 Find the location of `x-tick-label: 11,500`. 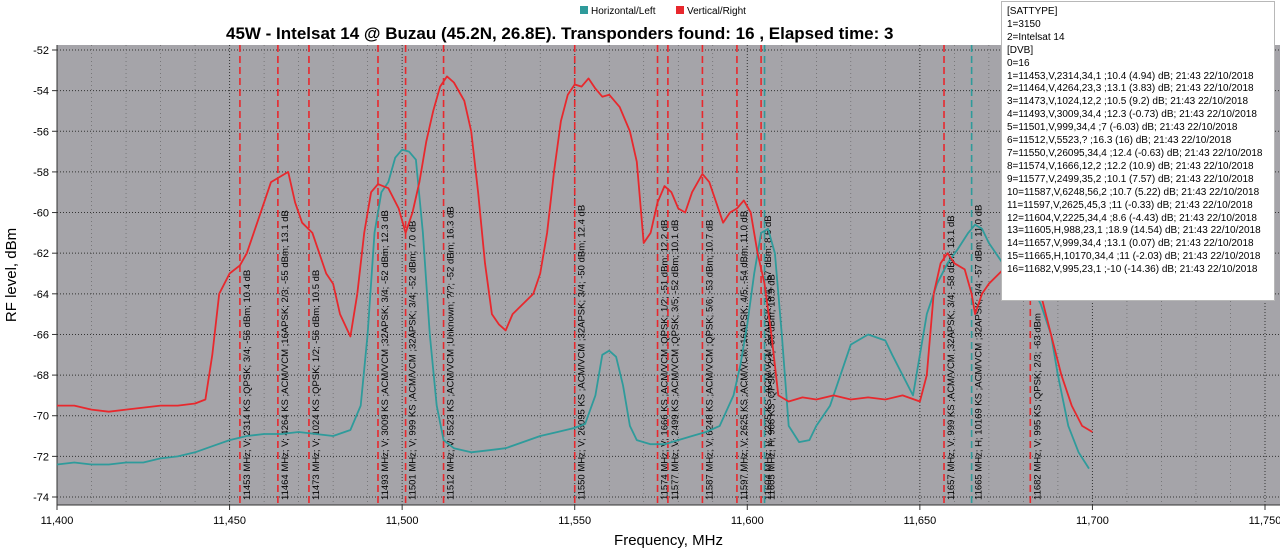

x-tick-label: 11,500 is located at coordinates (402, 521).